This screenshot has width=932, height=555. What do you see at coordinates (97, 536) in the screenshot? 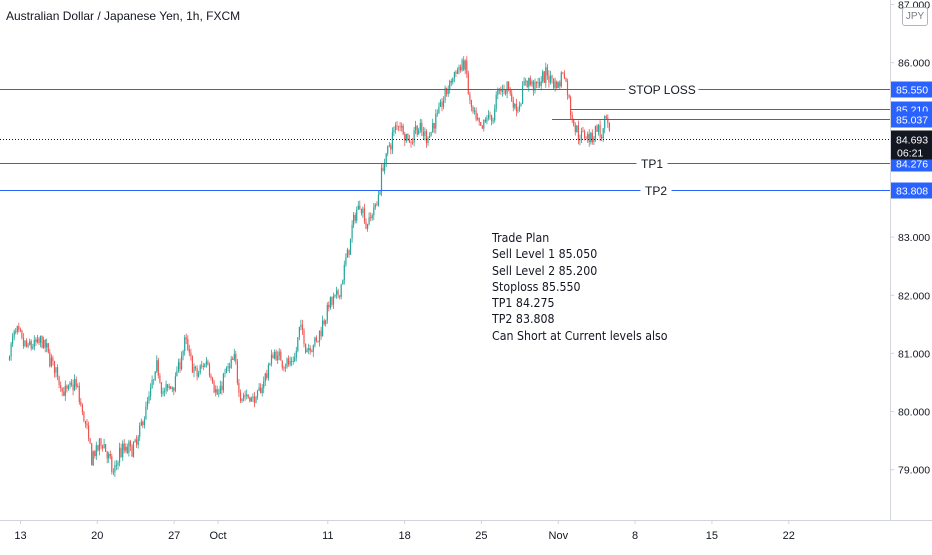
I see `time-tick-label: 20` at bounding box center [97, 536].